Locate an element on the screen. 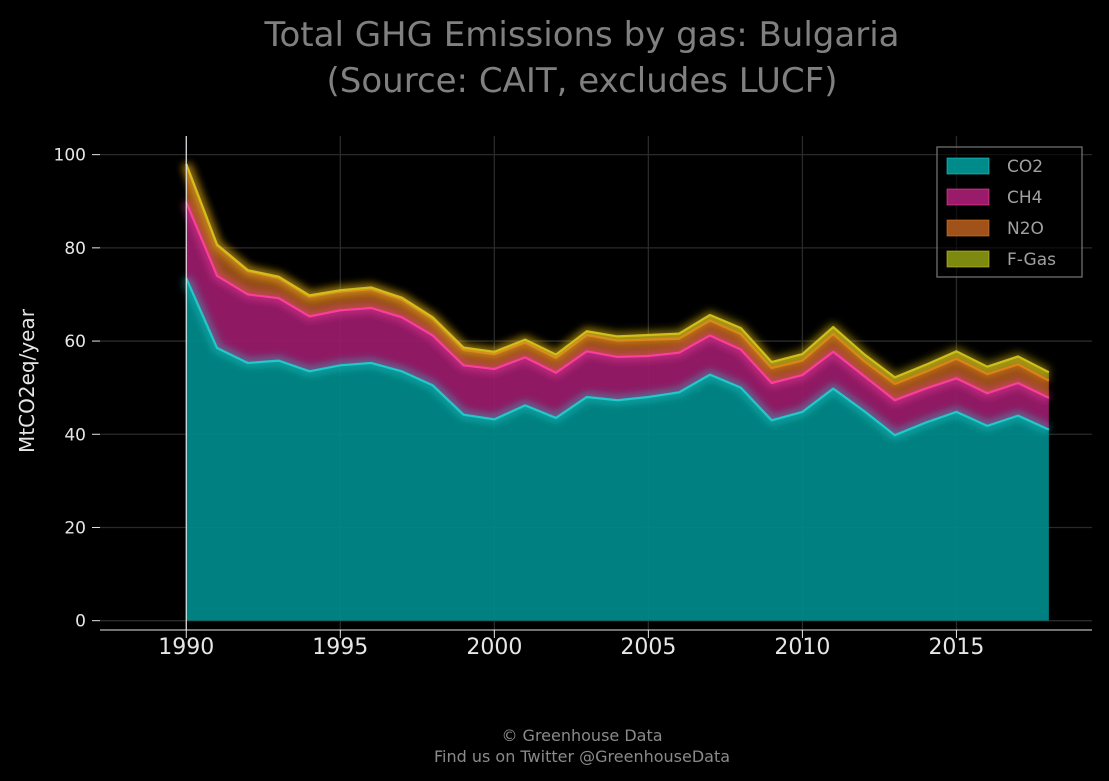 Image resolution: width=1109 pixels, height=781 pixels. legend-label-n2o: N2O is located at coordinates (1025, 229).